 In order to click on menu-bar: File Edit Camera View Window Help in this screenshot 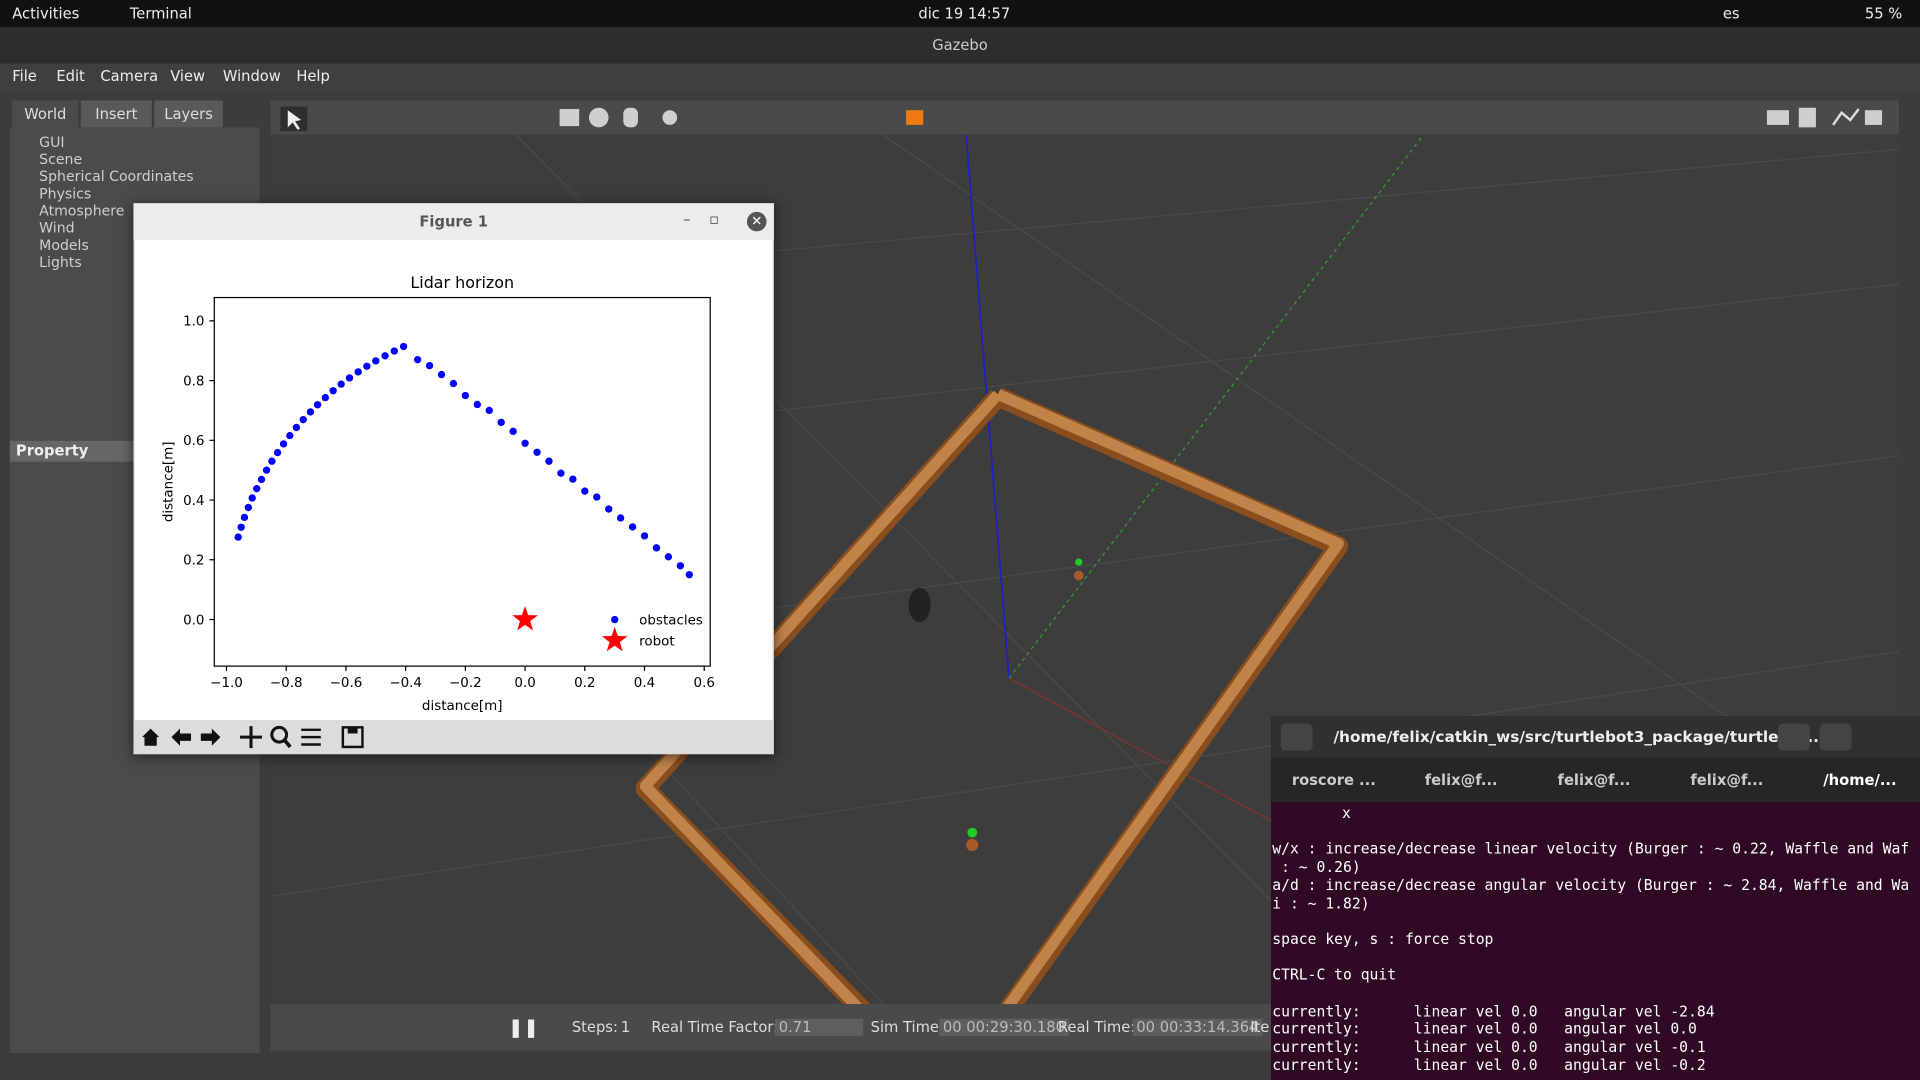, I will do `click(960, 77)`.